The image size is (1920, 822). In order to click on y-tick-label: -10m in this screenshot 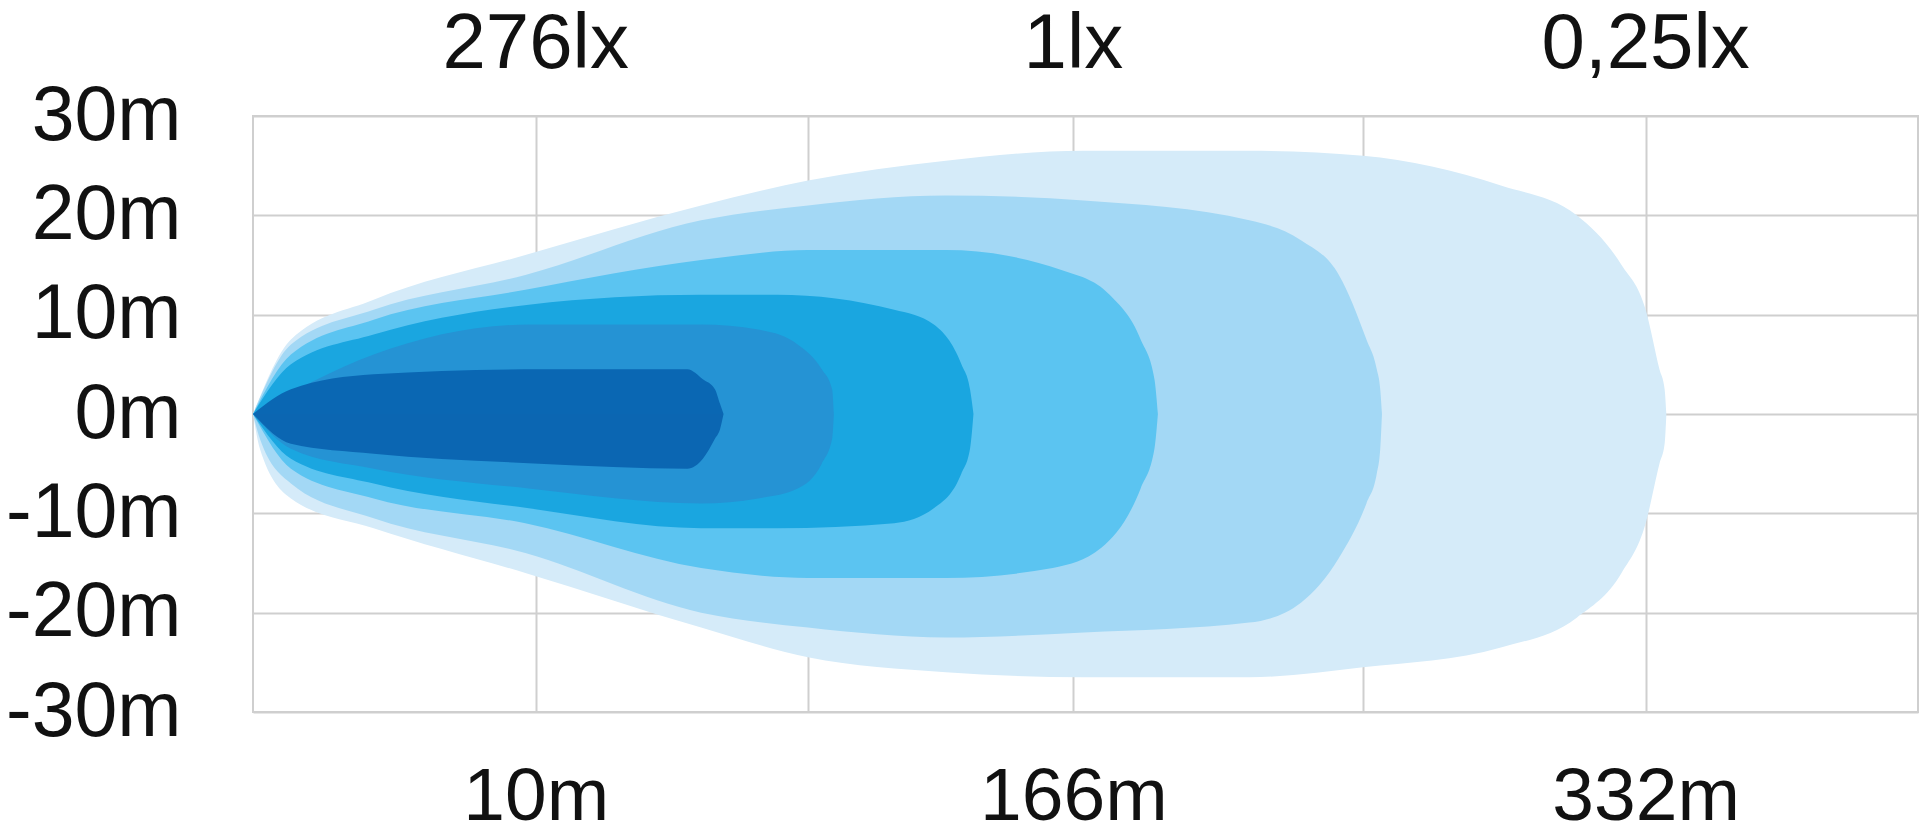, I will do `click(94, 509)`.